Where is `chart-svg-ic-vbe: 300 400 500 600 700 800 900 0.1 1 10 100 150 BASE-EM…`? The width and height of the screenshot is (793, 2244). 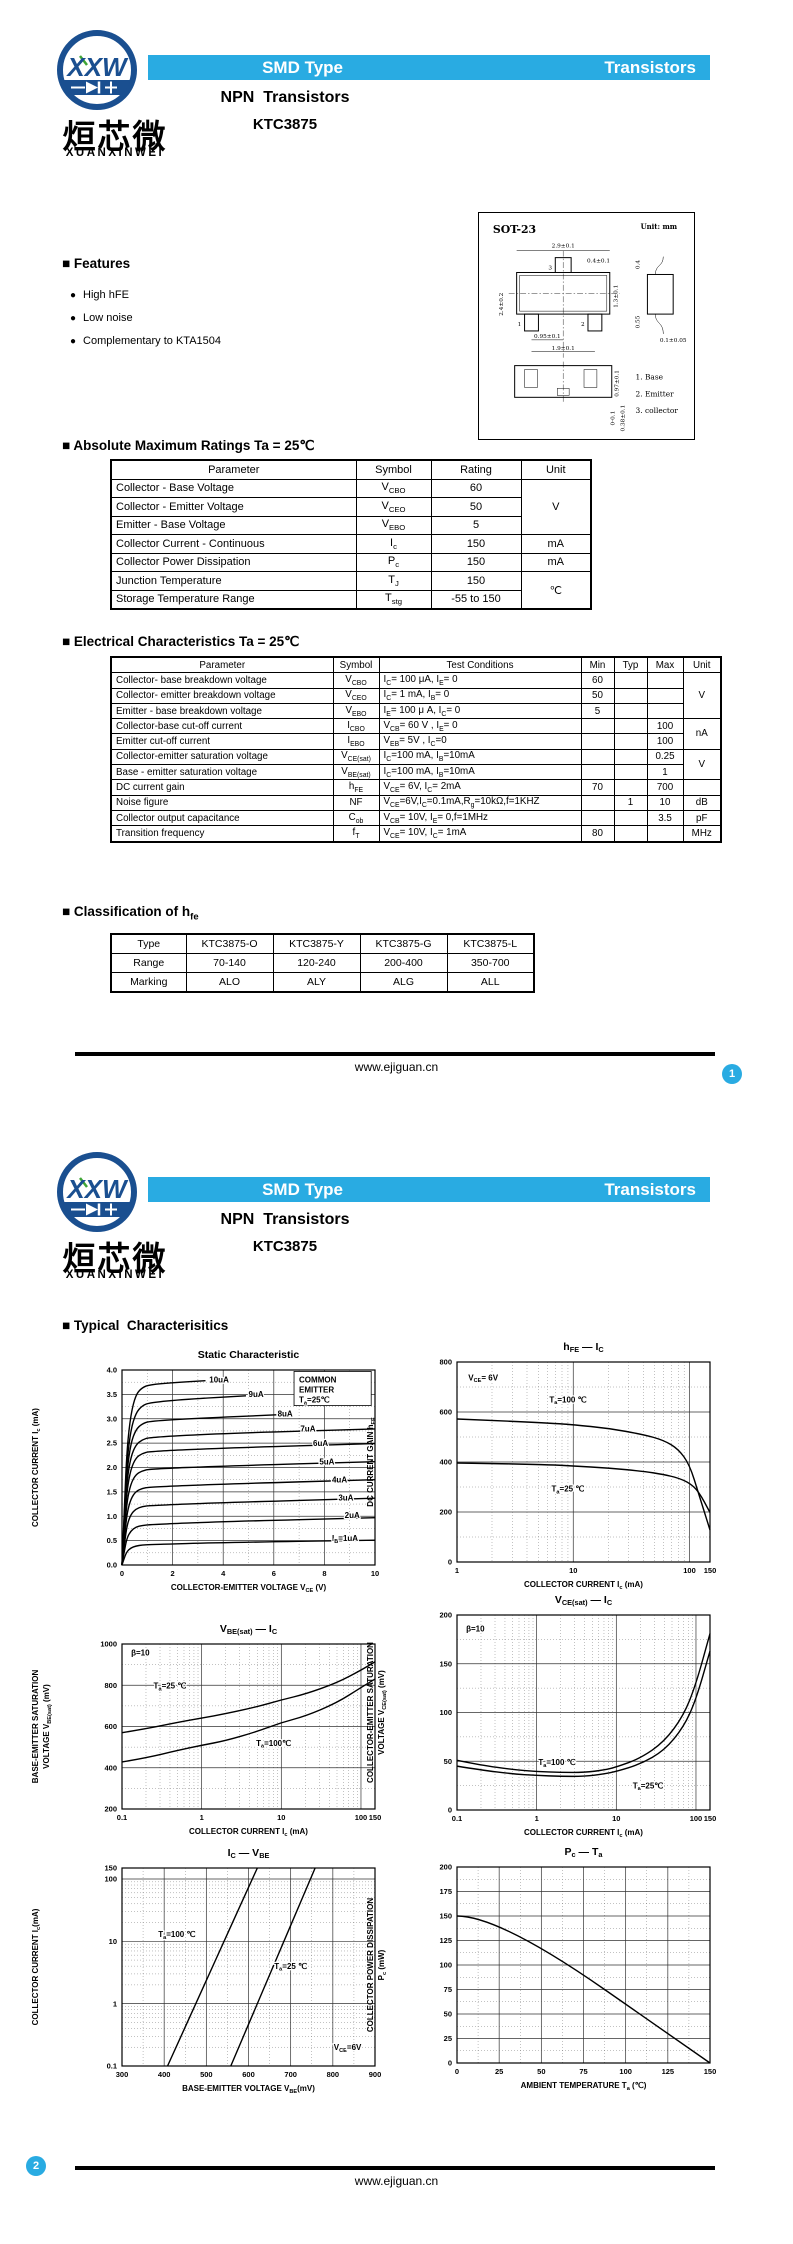 chart-svg-ic-vbe: 300 400 500 600 700 800 900 0.1 1 10 100 150 BASE-EM… is located at coordinates (206, 1971).